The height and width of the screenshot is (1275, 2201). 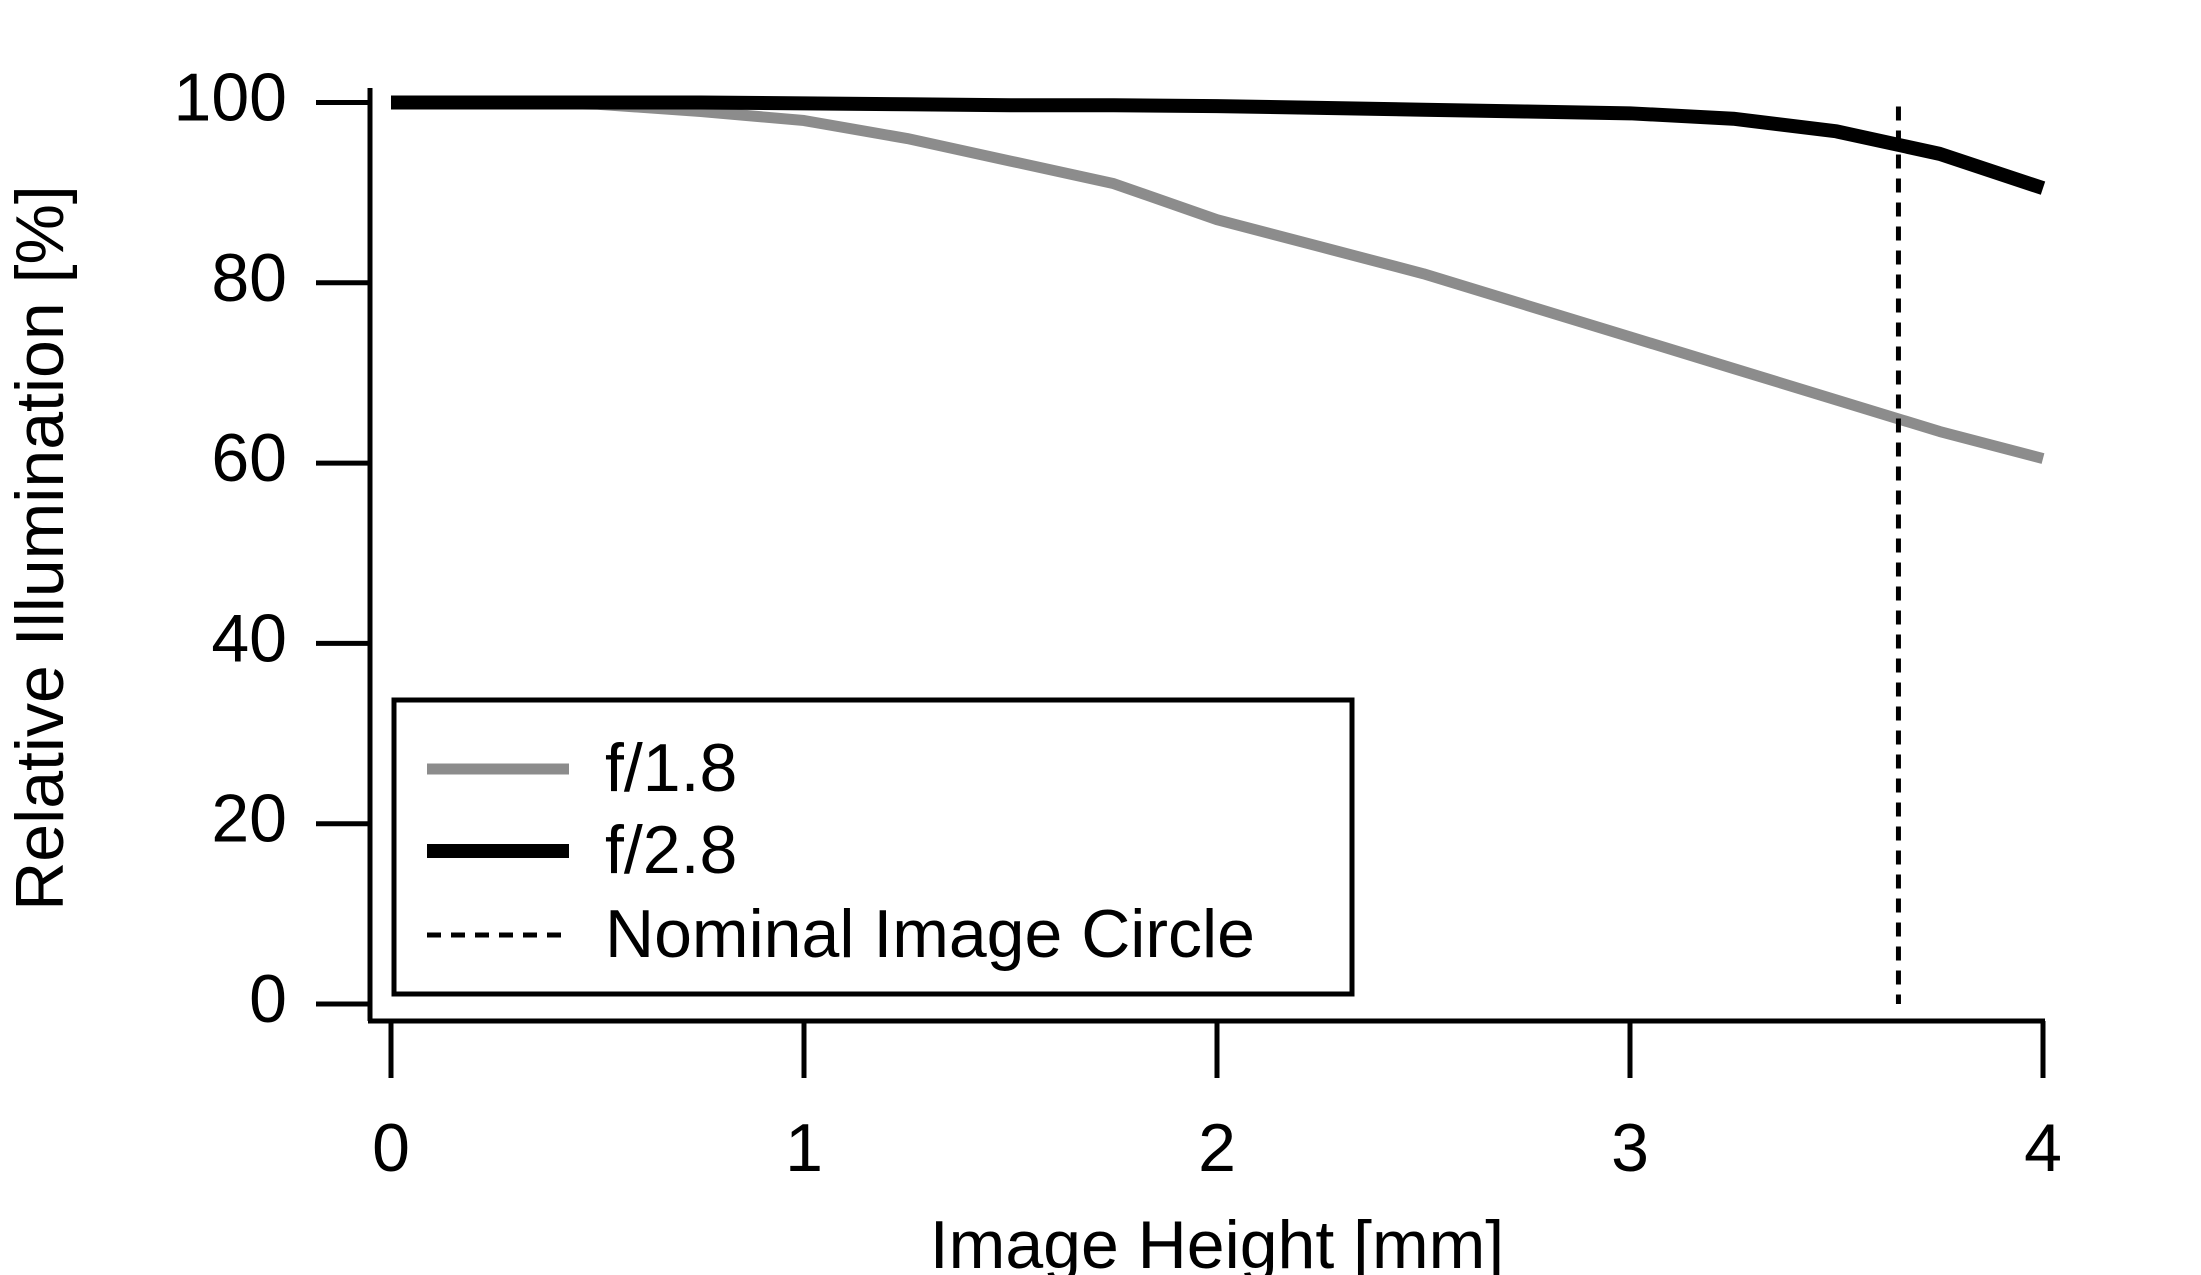 I want to click on series-line, so click(x=1218, y=145).